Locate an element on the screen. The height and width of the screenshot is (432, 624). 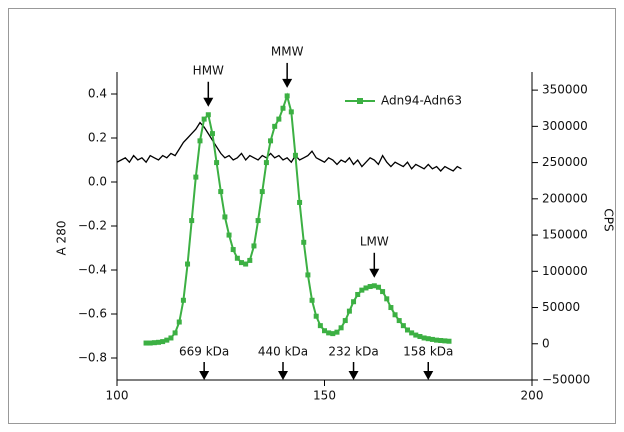
y-tick-label: −0.6 is located at coordinates (92, 314).